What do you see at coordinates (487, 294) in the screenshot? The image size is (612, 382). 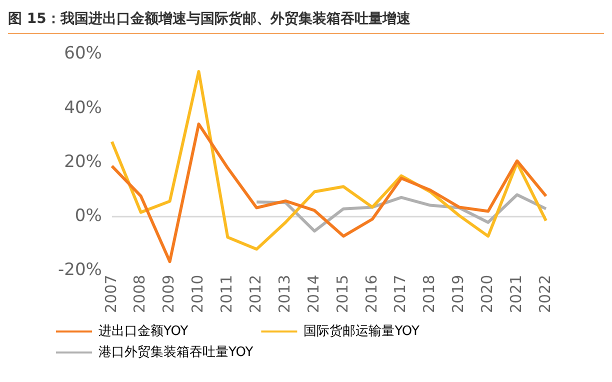 I see `x-tick-label: 2020` at bounding box center [487, 294].